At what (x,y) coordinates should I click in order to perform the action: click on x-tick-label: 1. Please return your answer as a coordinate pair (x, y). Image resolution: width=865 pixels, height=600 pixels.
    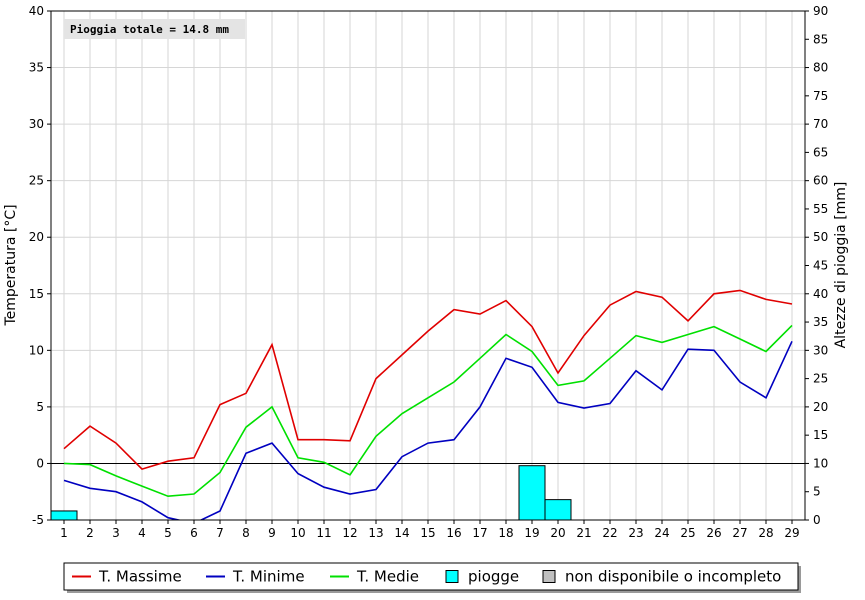
    Looking at the image, I should click on (64, 533).